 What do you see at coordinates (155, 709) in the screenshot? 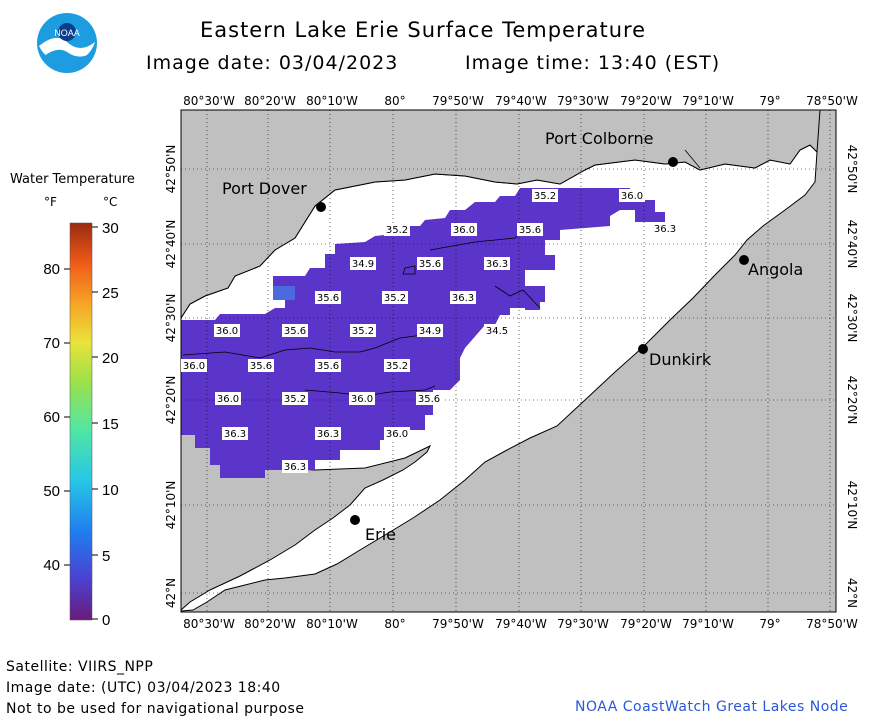
I see `disclaimer: Not to be used for navigational purpose` at bounding box center [155, 709].